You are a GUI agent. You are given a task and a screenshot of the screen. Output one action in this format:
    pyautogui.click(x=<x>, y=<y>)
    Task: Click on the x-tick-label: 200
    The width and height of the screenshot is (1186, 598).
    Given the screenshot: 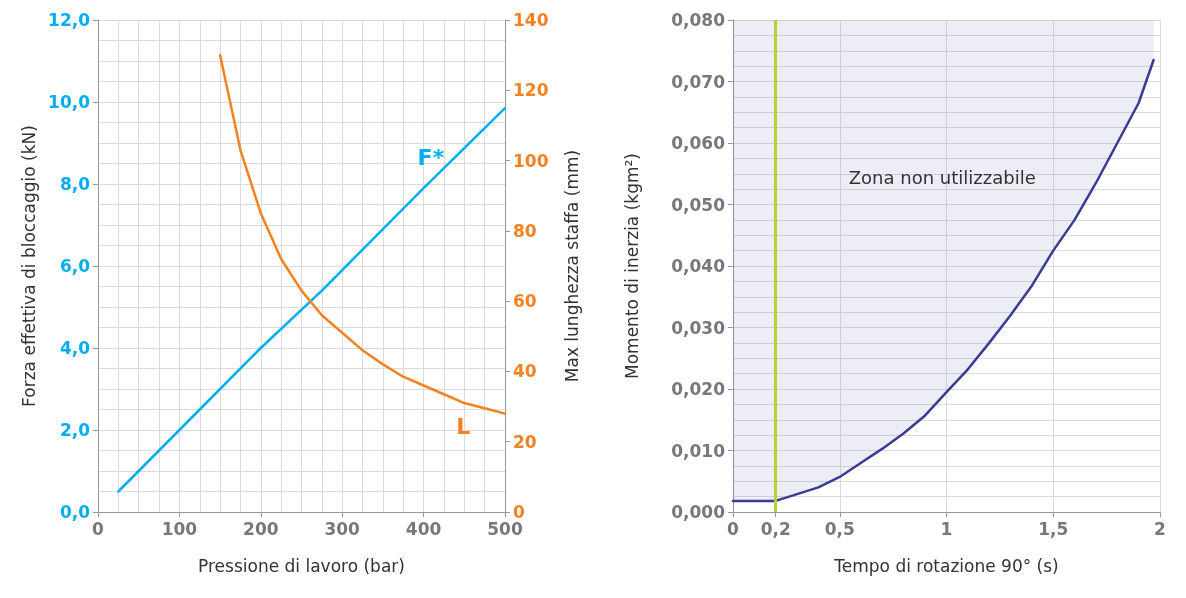 What is the action you would take?
    pyautogui.click(x=261, y=528)
    